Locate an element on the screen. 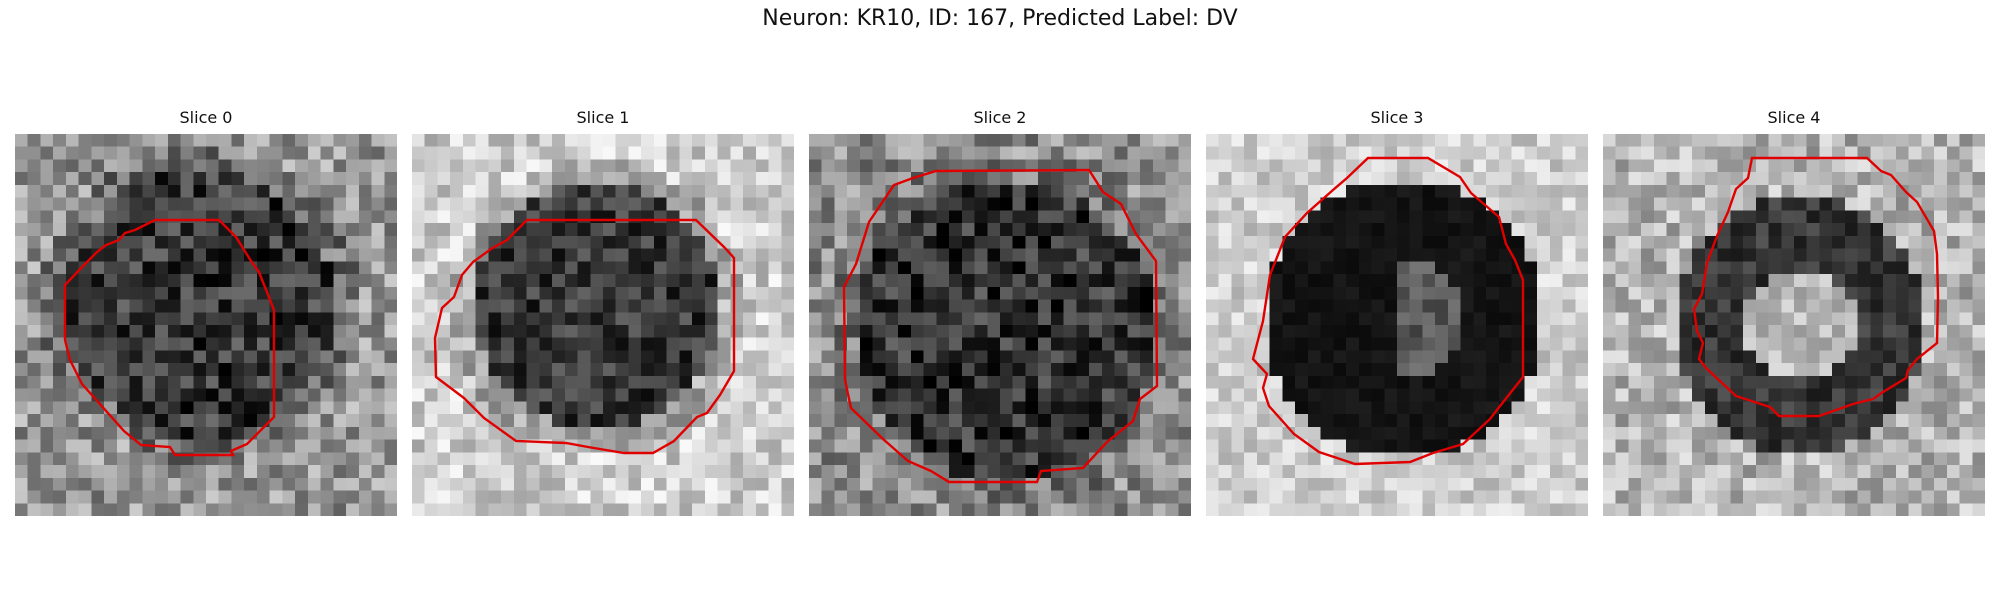 Image resolution: width=2000 pixels, height=600 pixels. slice-1-roi-contour is located at coordinates (584, 336).